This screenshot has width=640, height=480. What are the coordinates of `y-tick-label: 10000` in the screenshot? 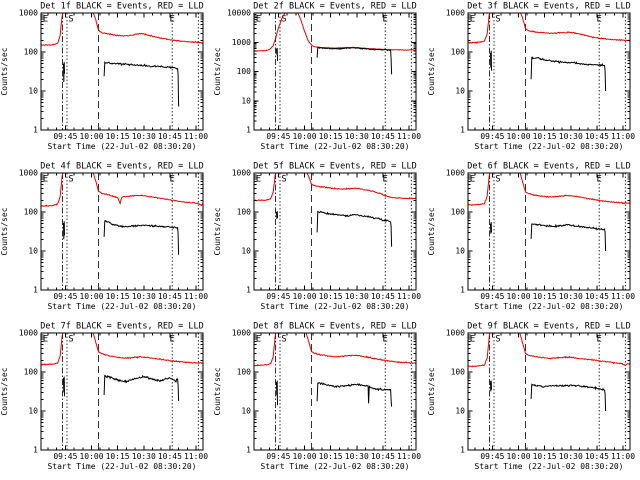 It's located at (239, 13).